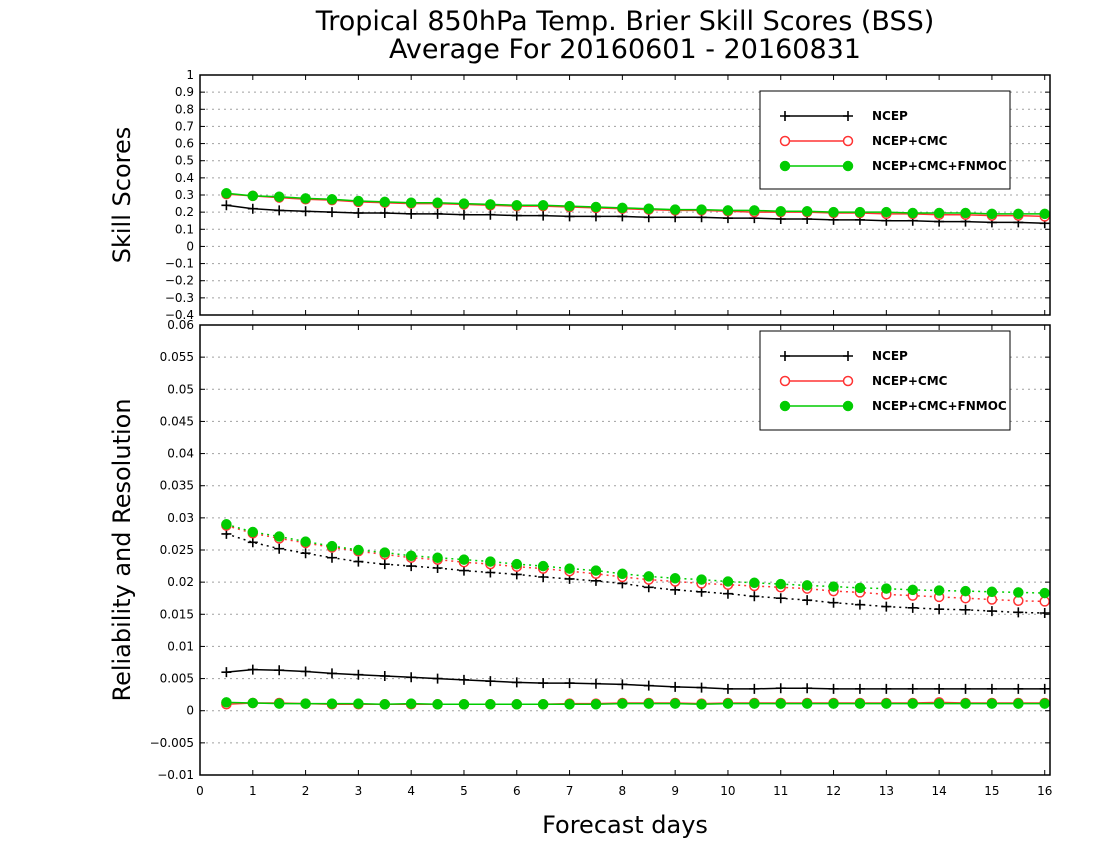 The height and width of the screenshot is (850, 1100). I want to click on y-tick-label: 0.015, so click(177, 614).